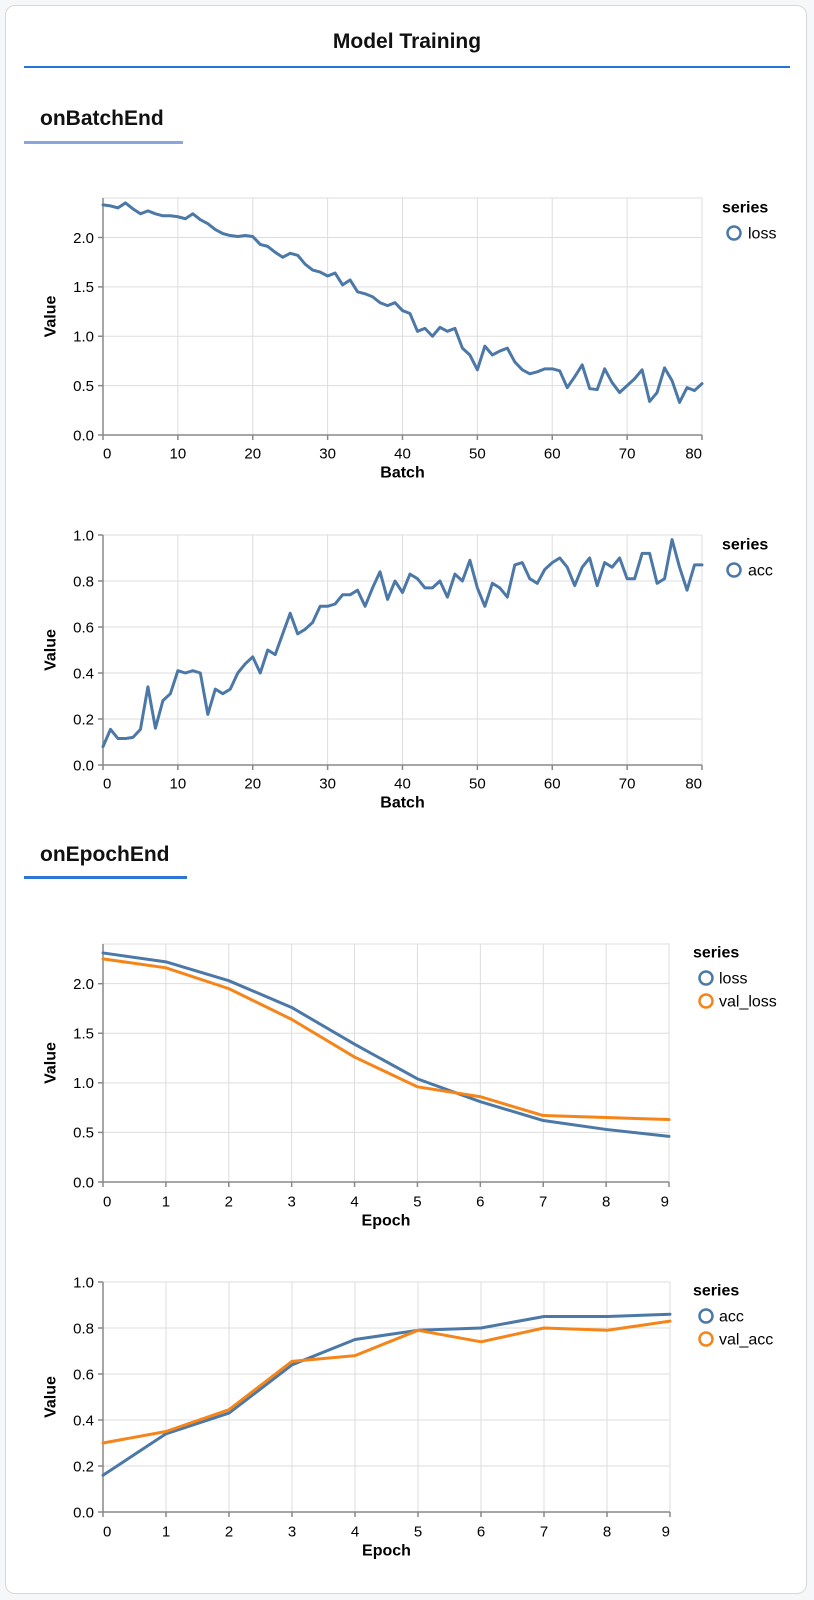 Image resolution: width=814 pixels, height=1600 pixels. Describe the element at coordinates (386, 1382) in the screenshot. I see `series-line-val_acc` at that location.